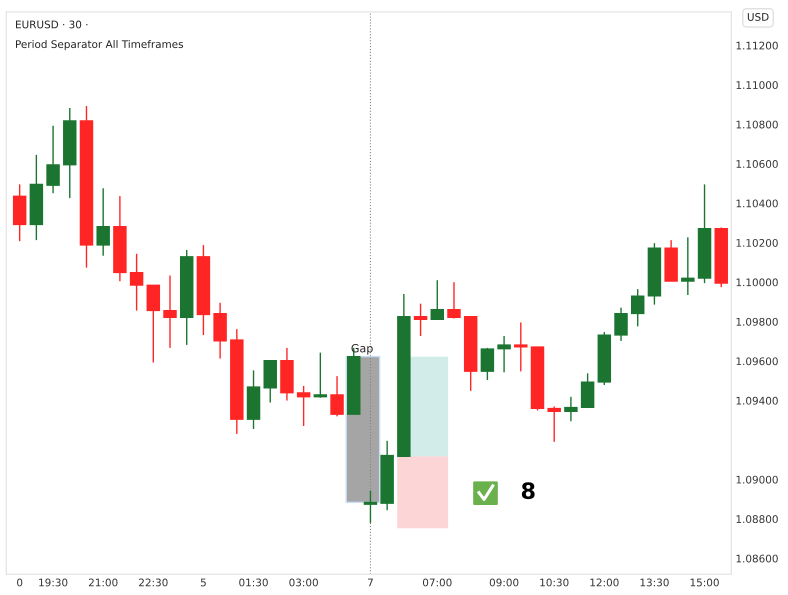 This screenshot has width=788, height=595. Describe the element at coordinates (704, 582) in the screenshot. I see `x-tick-label: 15:00` at that location.